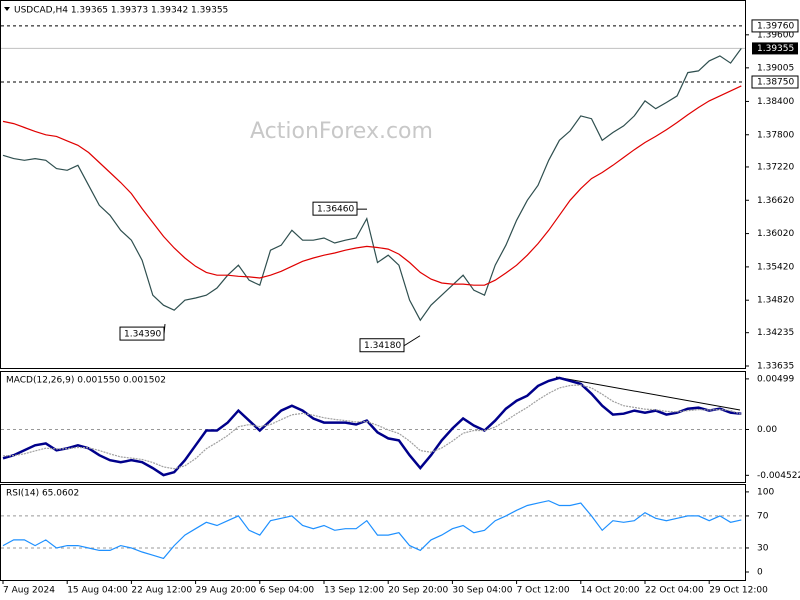 The image size is (800, 600). What do you see at coordinates (765, 492) in the screenshot?
I see `y-tick-label: 100` at bounding box center [765, 492].